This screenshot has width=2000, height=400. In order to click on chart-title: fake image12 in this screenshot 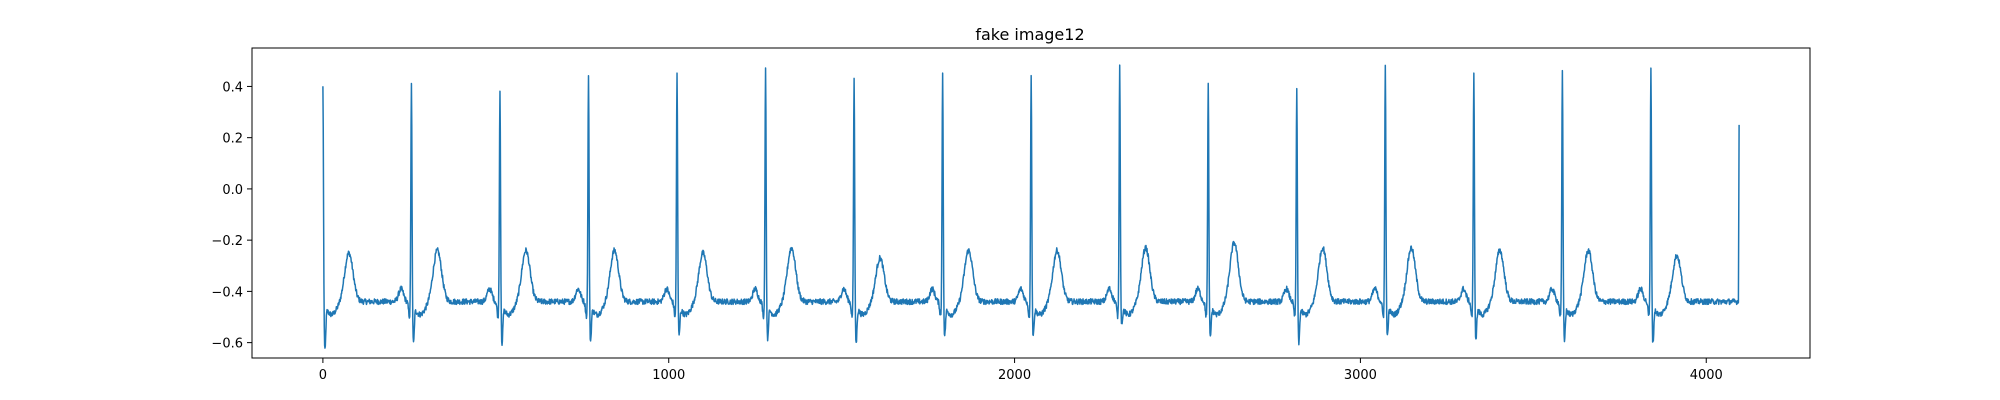, I will do `click(1029, 34)`.